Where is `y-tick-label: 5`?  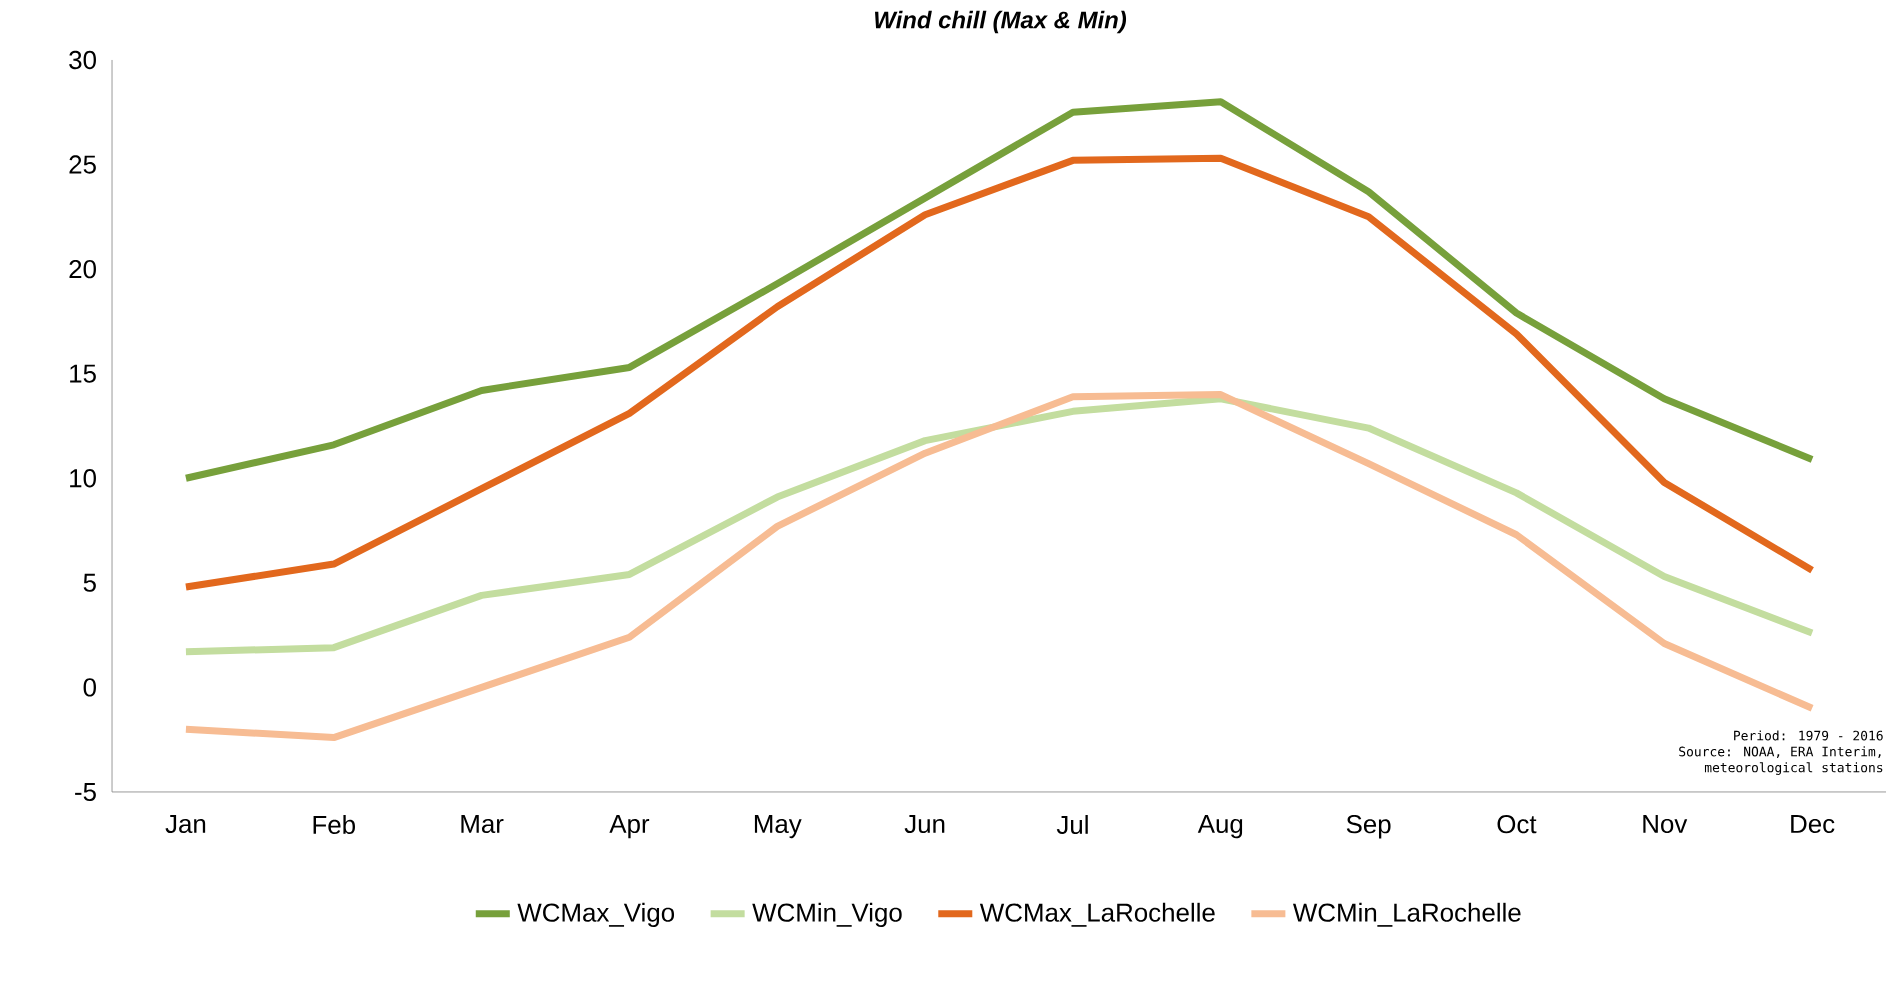 y-tick-label: 5 is located at coordinates (89, 582).